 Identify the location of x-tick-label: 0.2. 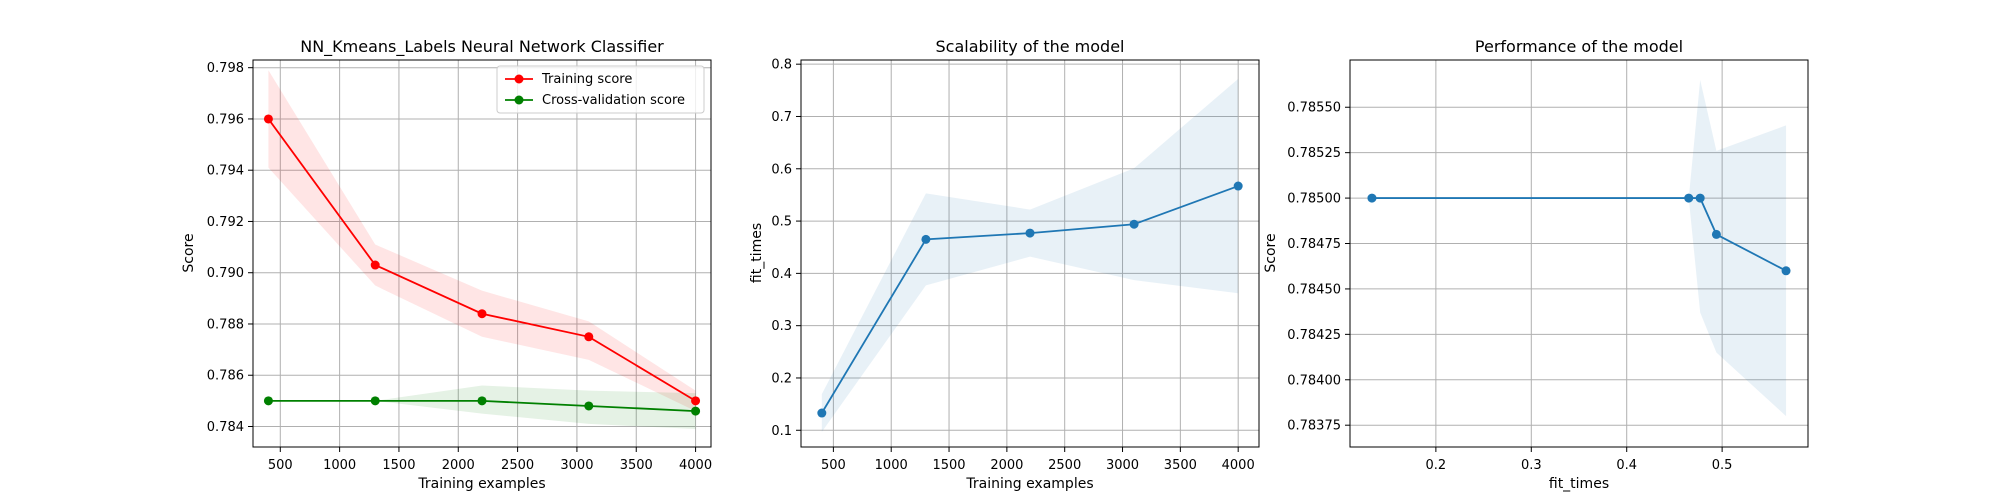
(1436, 465).